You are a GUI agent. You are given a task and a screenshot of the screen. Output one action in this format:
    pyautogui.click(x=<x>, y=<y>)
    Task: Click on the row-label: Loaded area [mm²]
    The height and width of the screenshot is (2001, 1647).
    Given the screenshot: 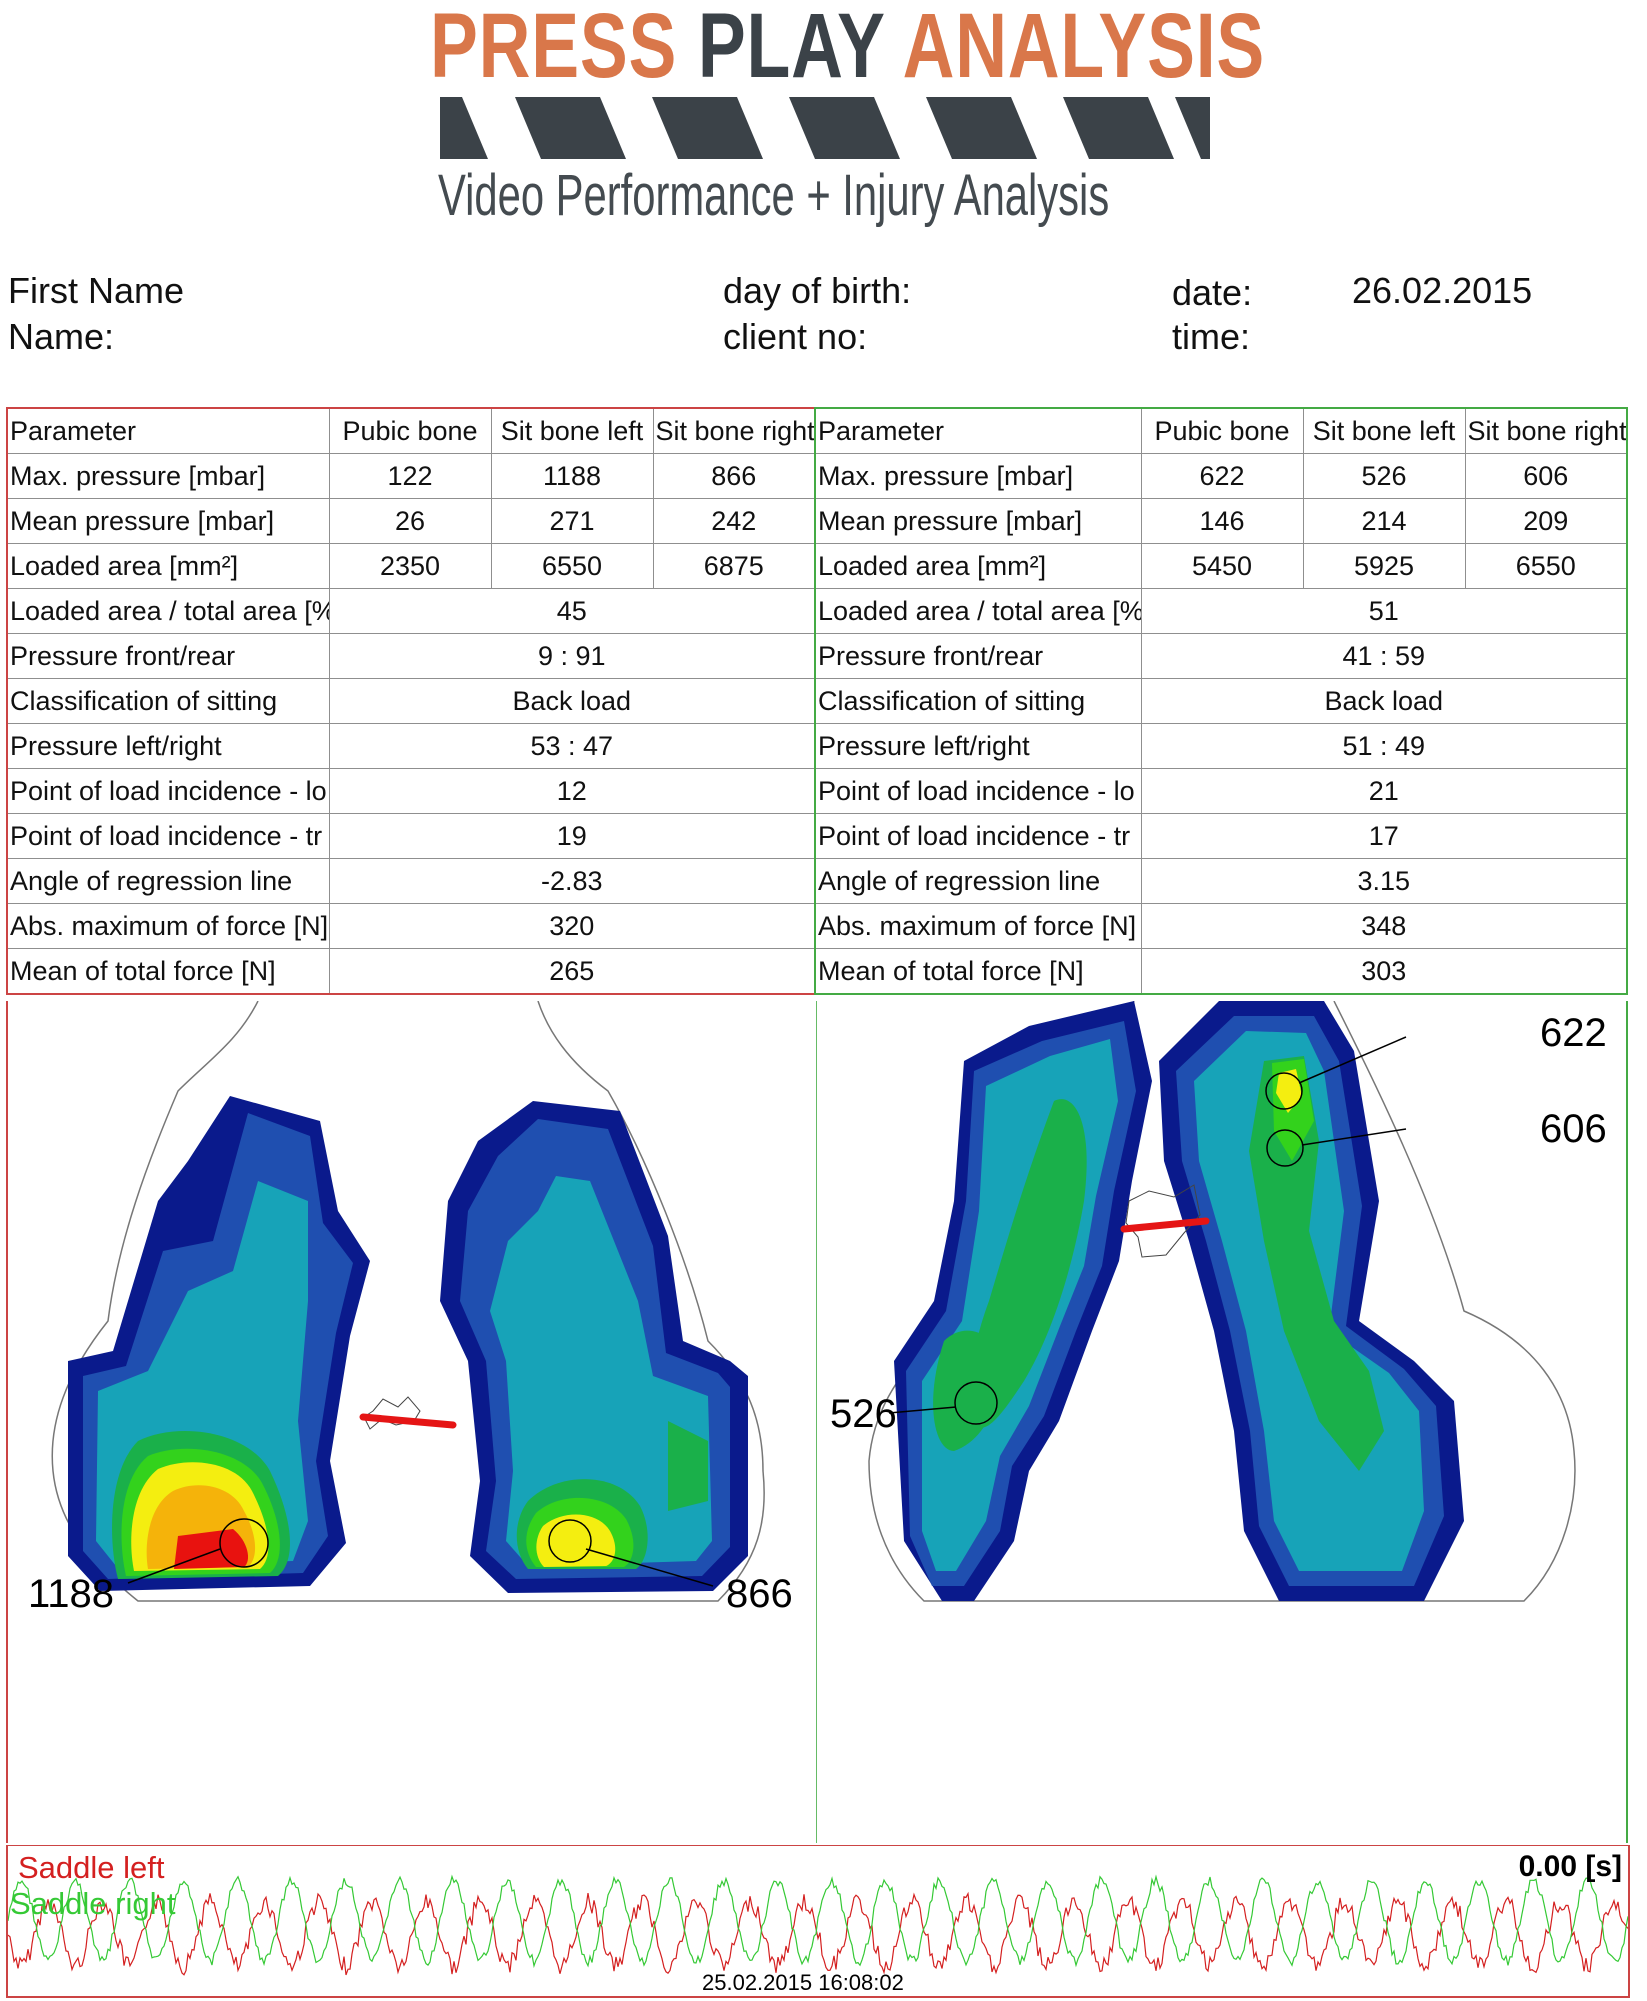 What is the action you would take?
    pyautogui.click(x=978, y=566)
    